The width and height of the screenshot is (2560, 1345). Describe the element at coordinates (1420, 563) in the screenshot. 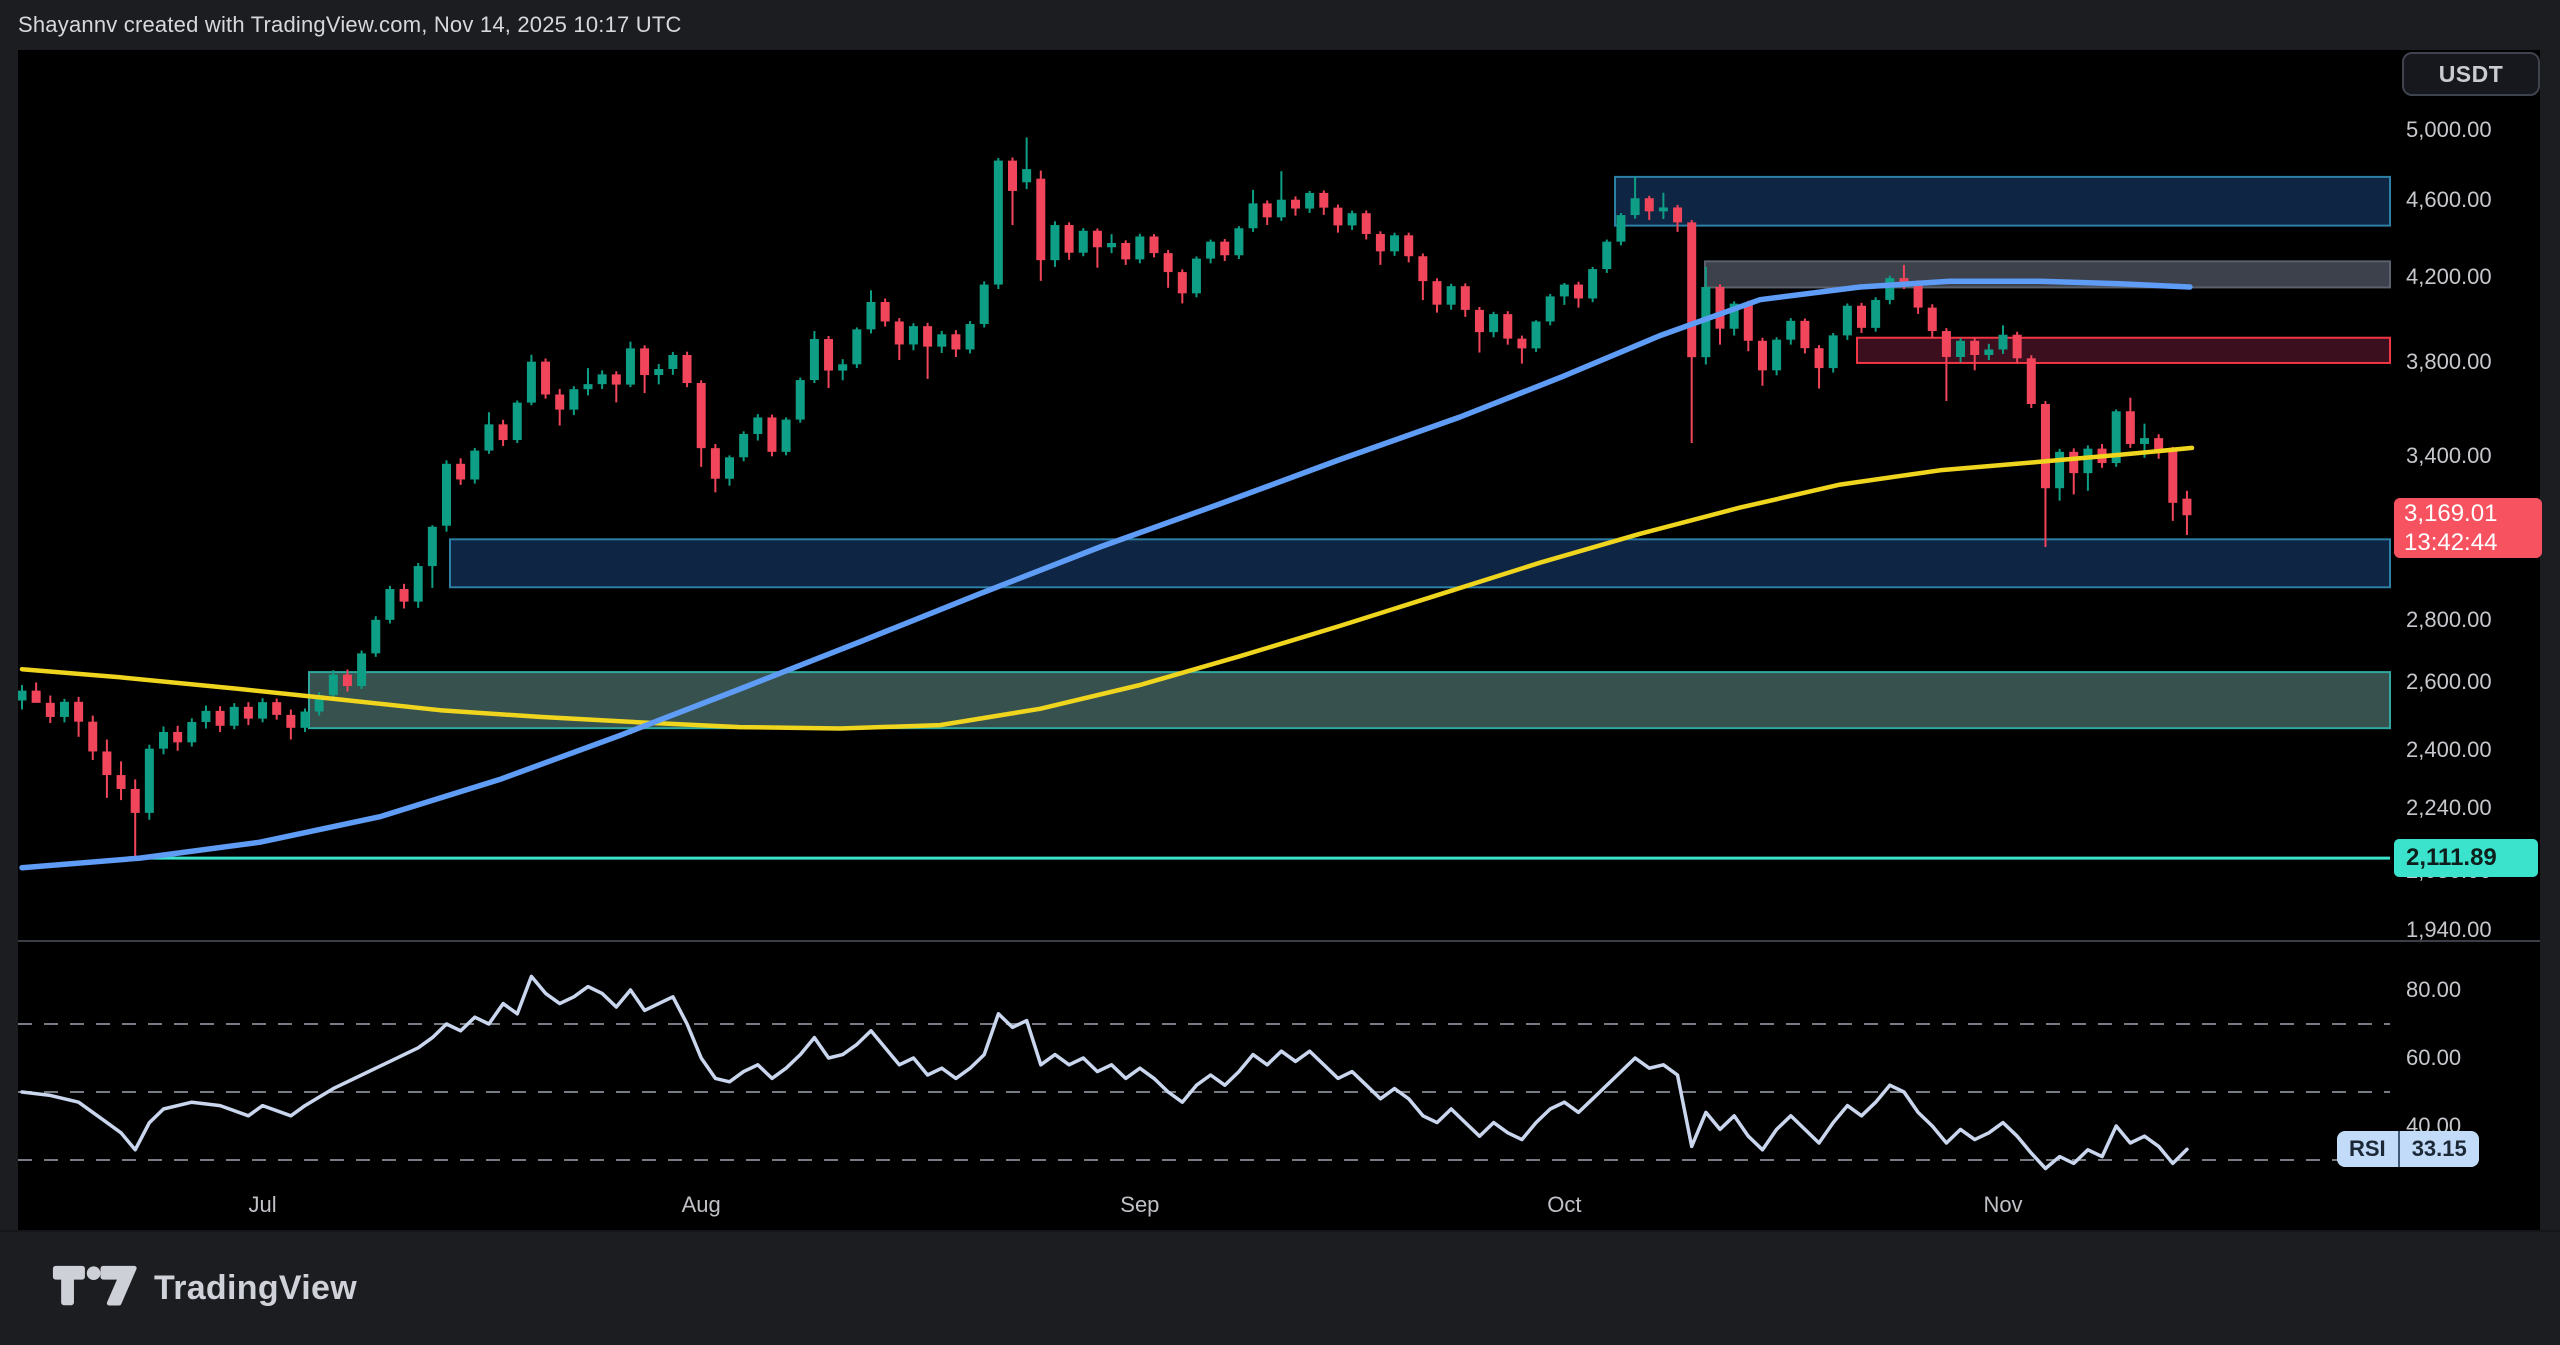

I see `zone-support-navy` at that location.